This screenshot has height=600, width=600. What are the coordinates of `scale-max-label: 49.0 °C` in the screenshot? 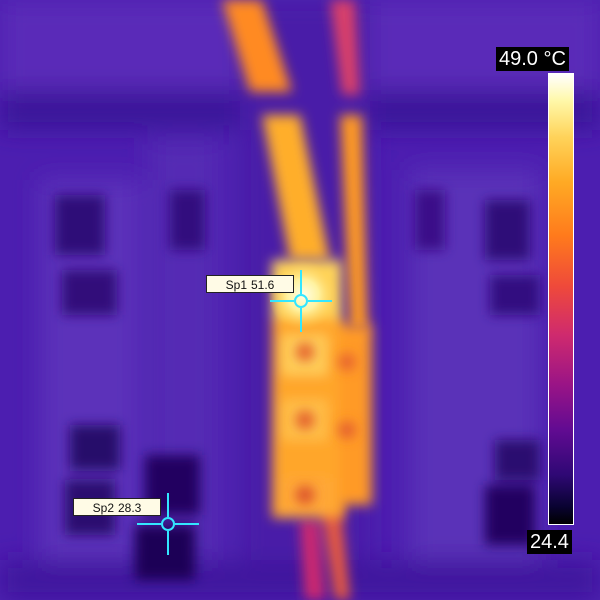 It's located at (532, 59).